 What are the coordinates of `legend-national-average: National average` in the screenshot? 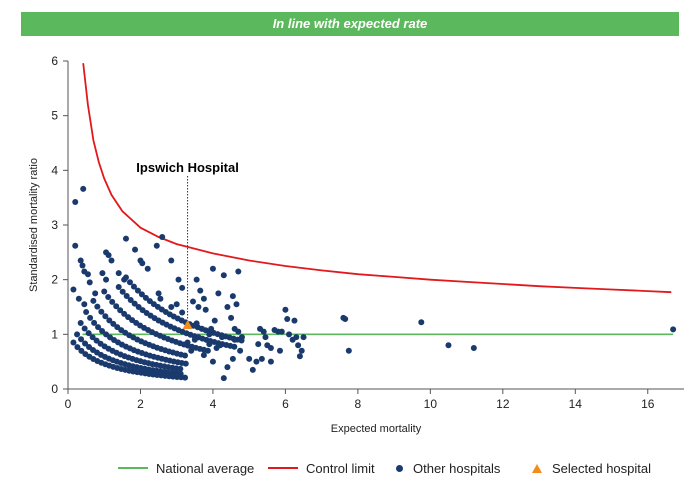 It's located at (186, 468).